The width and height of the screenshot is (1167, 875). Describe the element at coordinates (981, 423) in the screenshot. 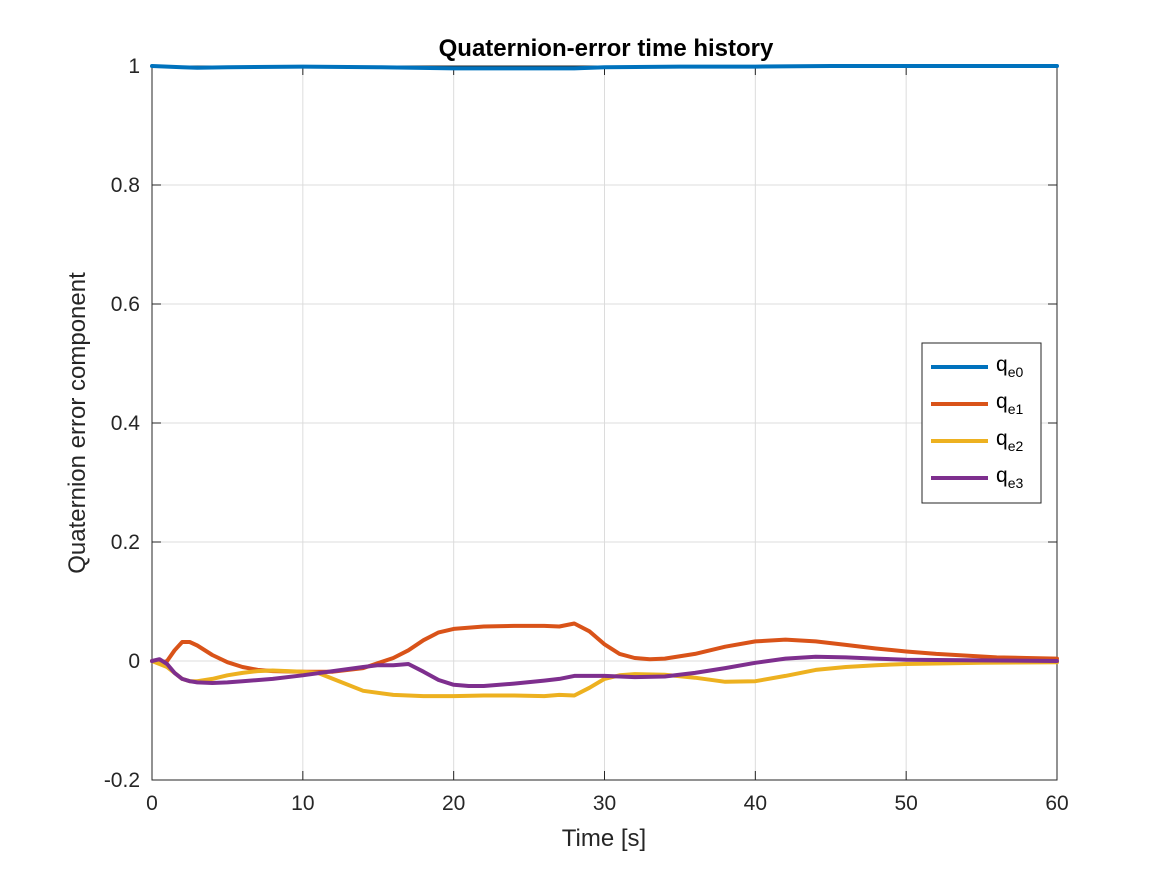

I see `legend: qe0 qe1 qe2 qe3` at that location.